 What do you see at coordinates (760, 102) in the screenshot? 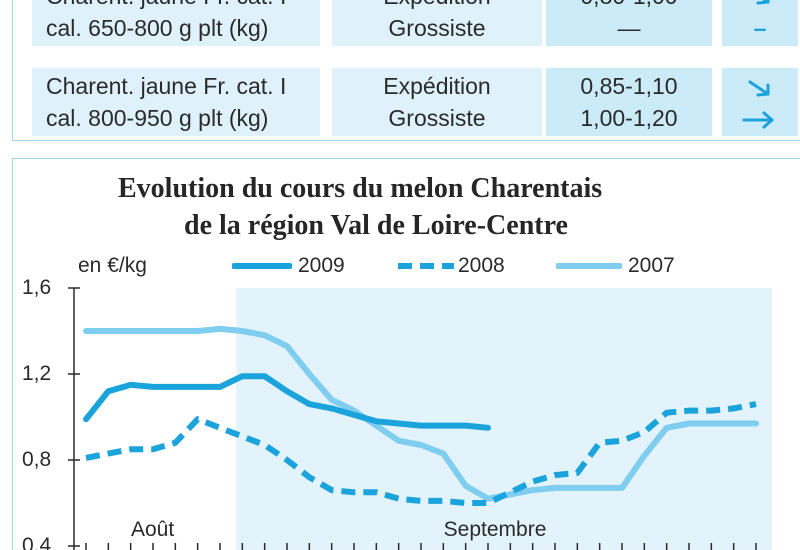
I see `trend-cell` at bounding box center [760, 102].